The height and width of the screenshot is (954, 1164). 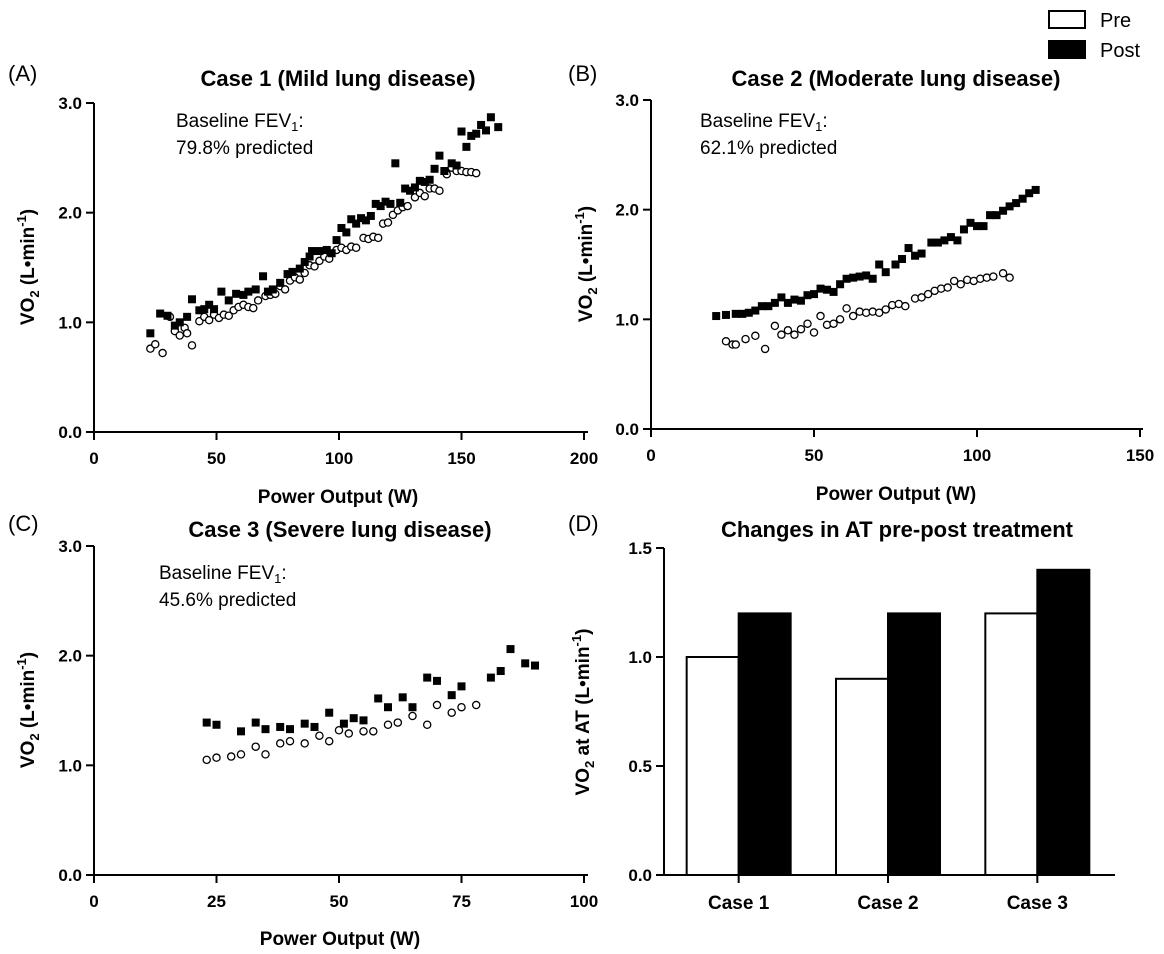 I want to click on x-tick-label: 0, so click(x=93, y=458).